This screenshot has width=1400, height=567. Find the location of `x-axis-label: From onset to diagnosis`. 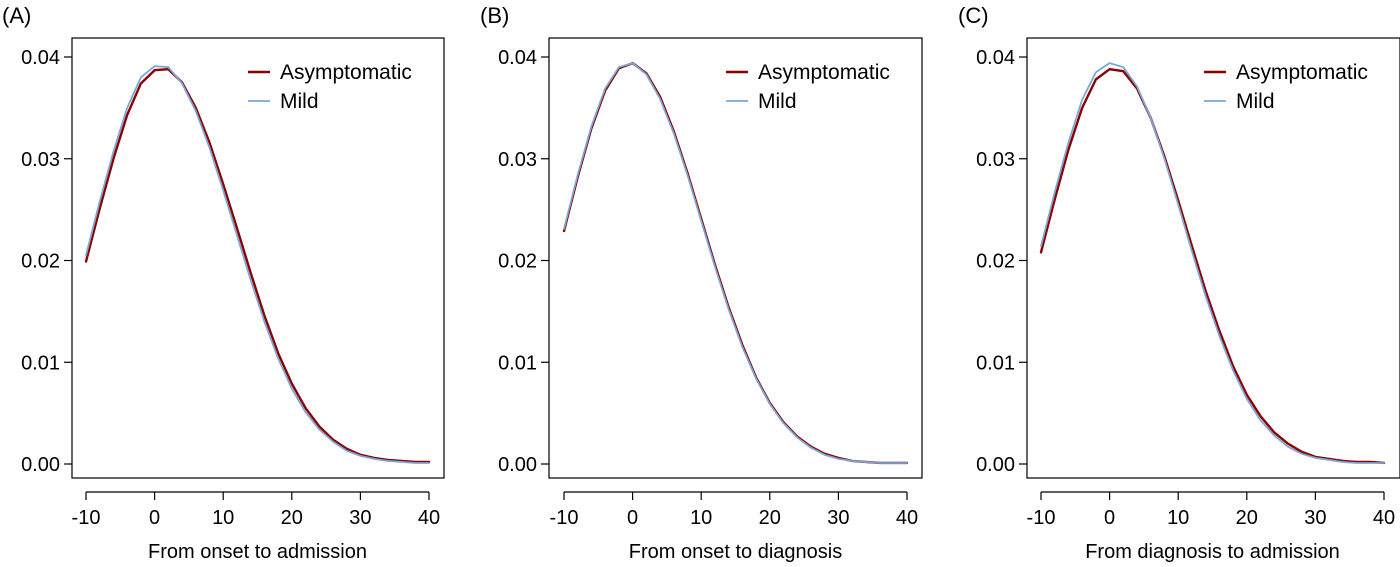

x-axis-label: From onset to diagnosis is located at coordinates (735, 552).